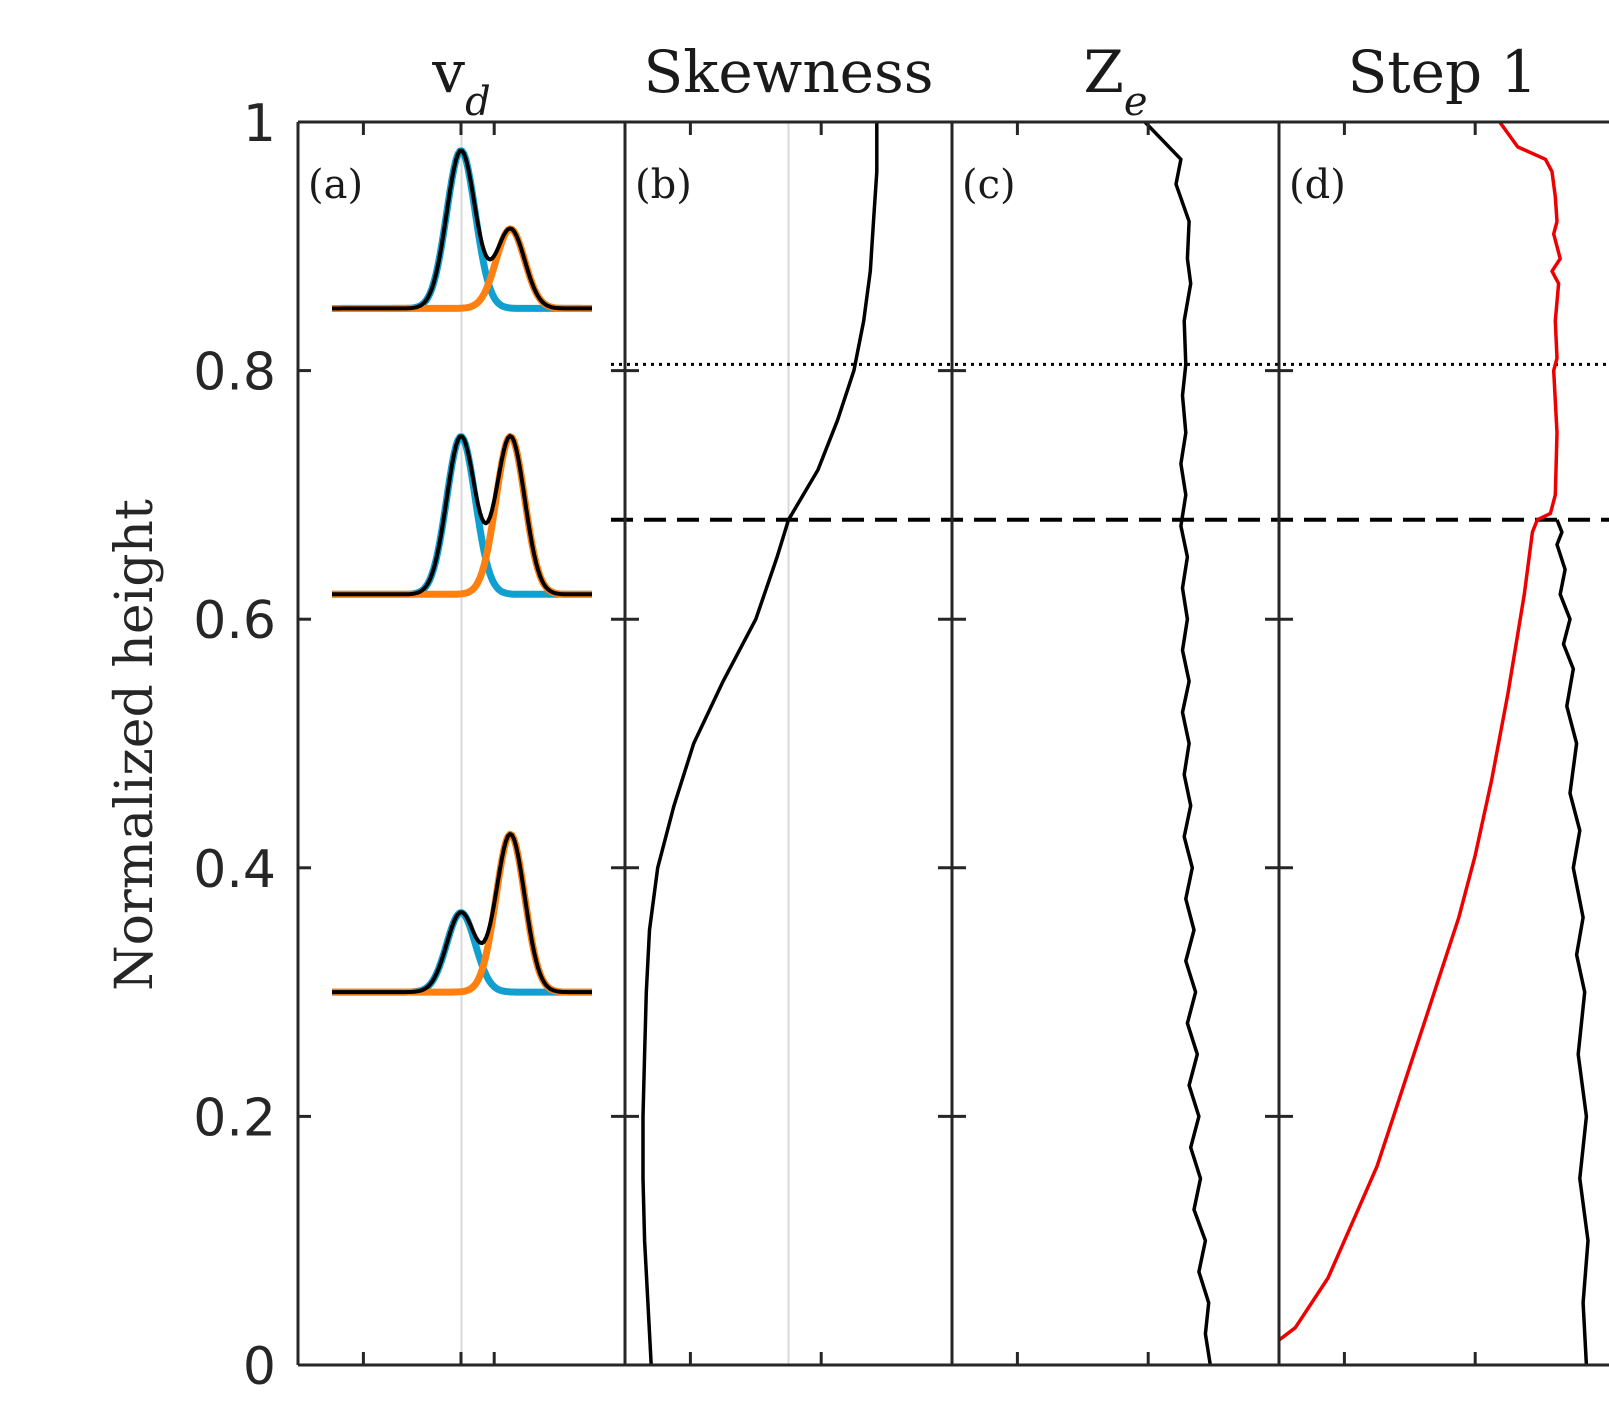 The height and width of the screenshot is (1424, 1609). I want to click on series-b-black_line, so click(760, 744).